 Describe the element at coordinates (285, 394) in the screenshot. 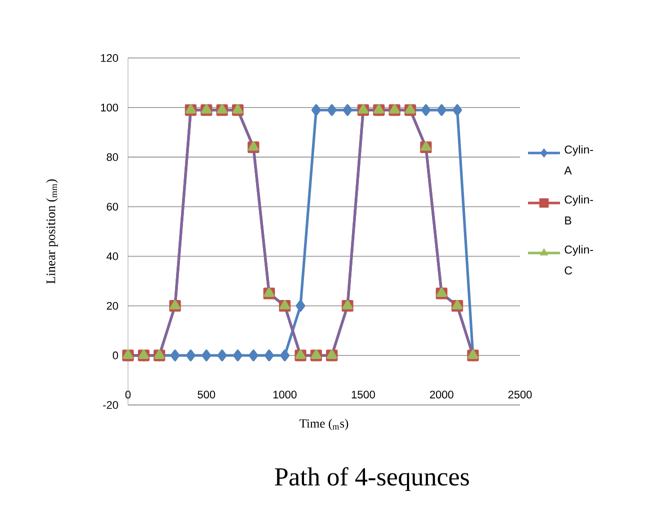

I see `x-tick-label: 1000` at that location.